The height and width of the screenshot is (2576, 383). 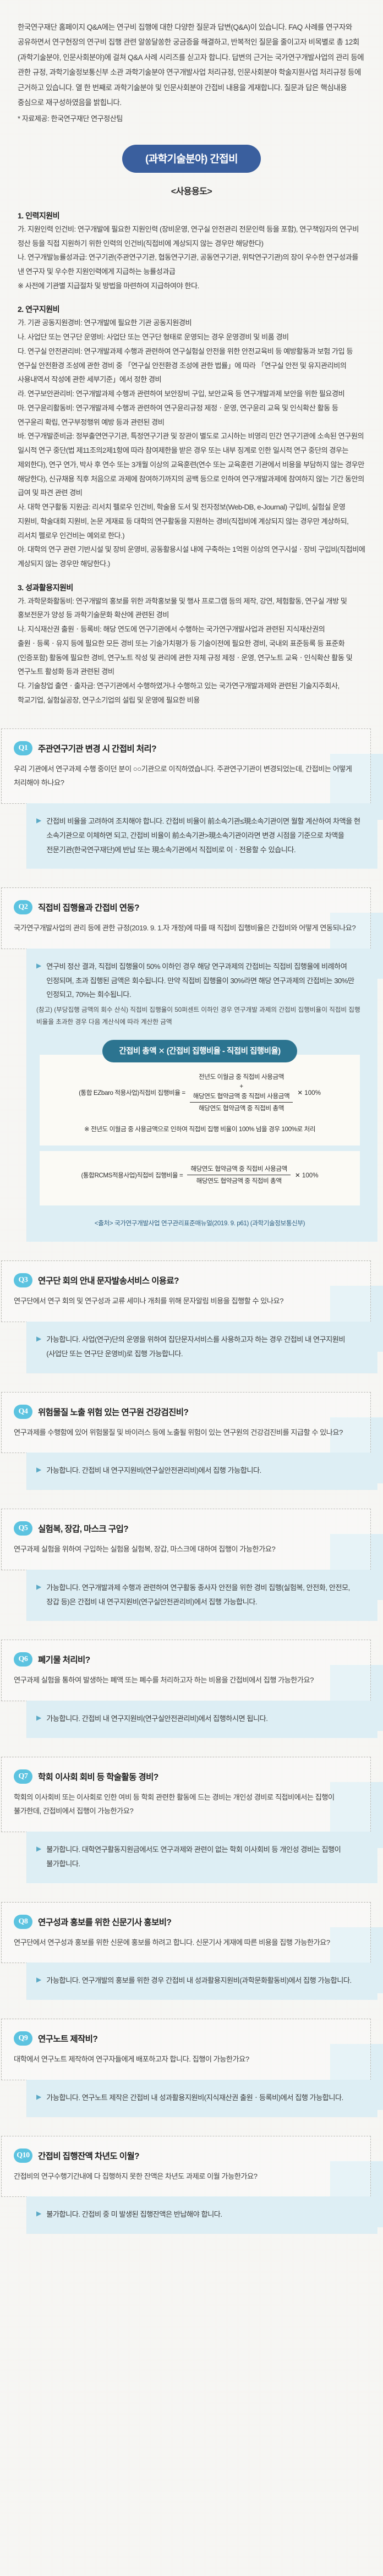 What do you see at coordinates (134, 2214) in the screenshot?
I see `answer-text: 불가합니다. 간접비 중 미 발생된 집행잔액은 반납해야 합니다.` at bounding box center [134, 2214].